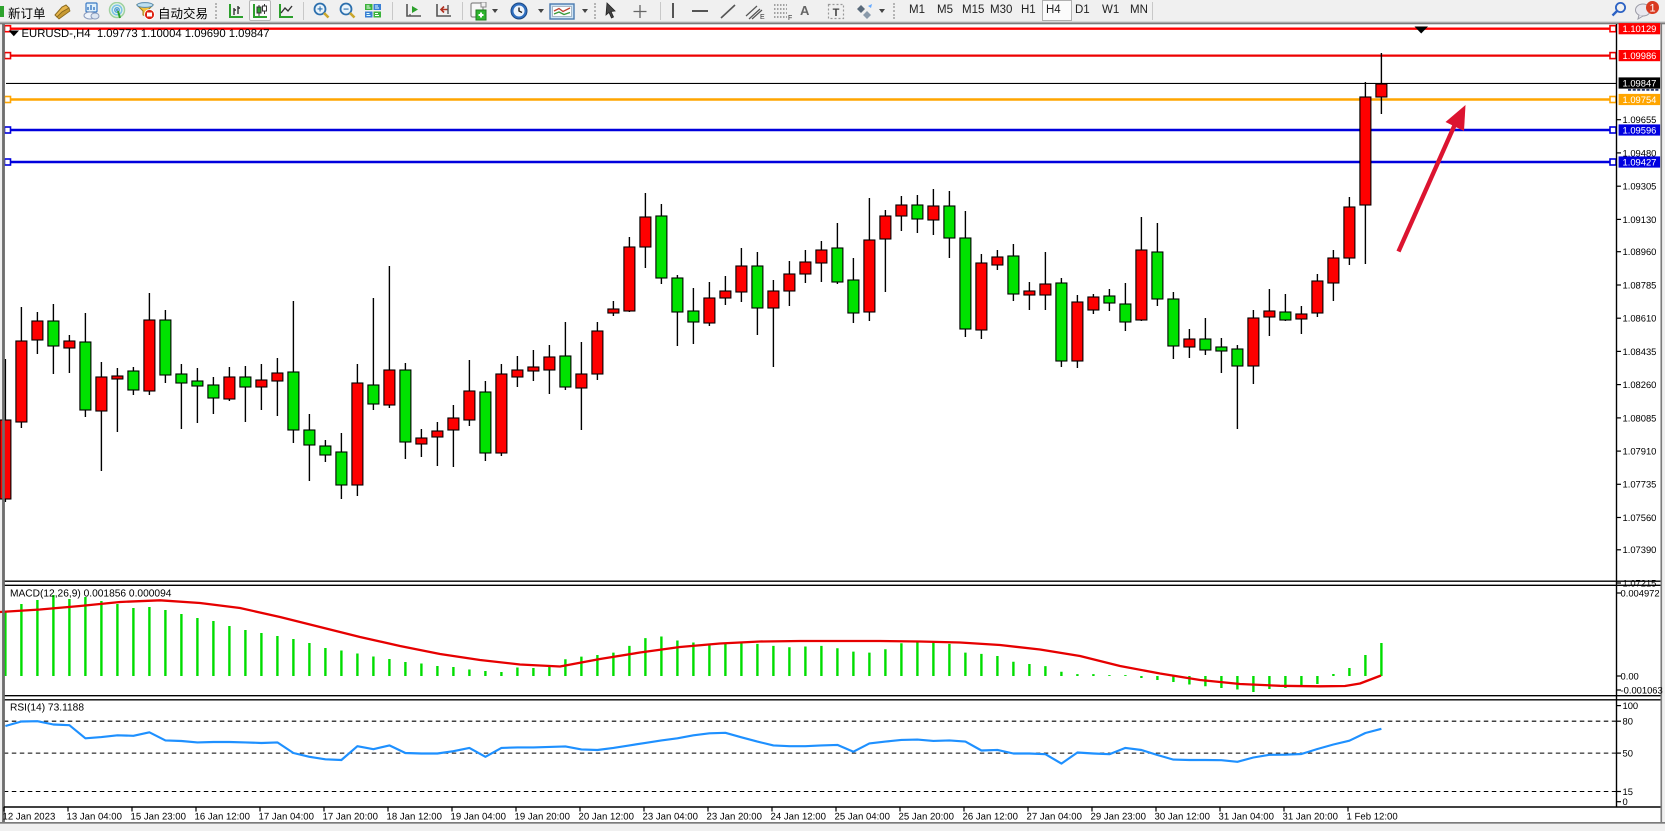 This screenshot has width=1665, height=831. What do you see at coordinates (1640, 186) in the screenshot?
I see `svg-text: 1.09305` at bounding box center [1640, 186].